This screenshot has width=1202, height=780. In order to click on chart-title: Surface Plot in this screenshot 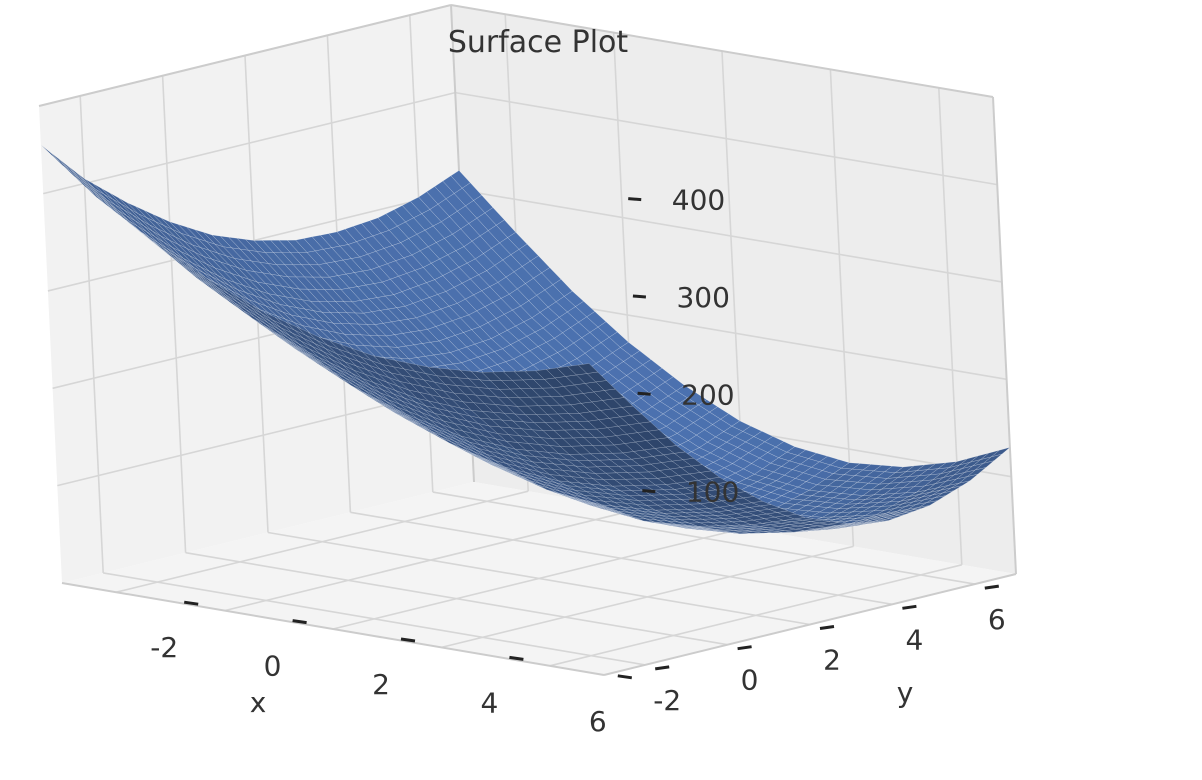, I will do `click(538, 42)`.